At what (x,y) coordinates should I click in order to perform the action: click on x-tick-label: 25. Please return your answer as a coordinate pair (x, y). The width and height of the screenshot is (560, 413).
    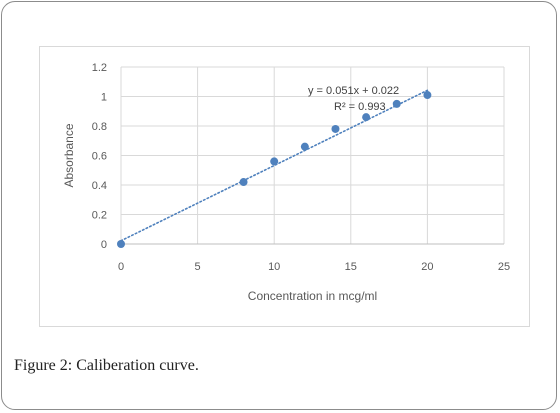
    Looking at the image, I should click on (504, 267).